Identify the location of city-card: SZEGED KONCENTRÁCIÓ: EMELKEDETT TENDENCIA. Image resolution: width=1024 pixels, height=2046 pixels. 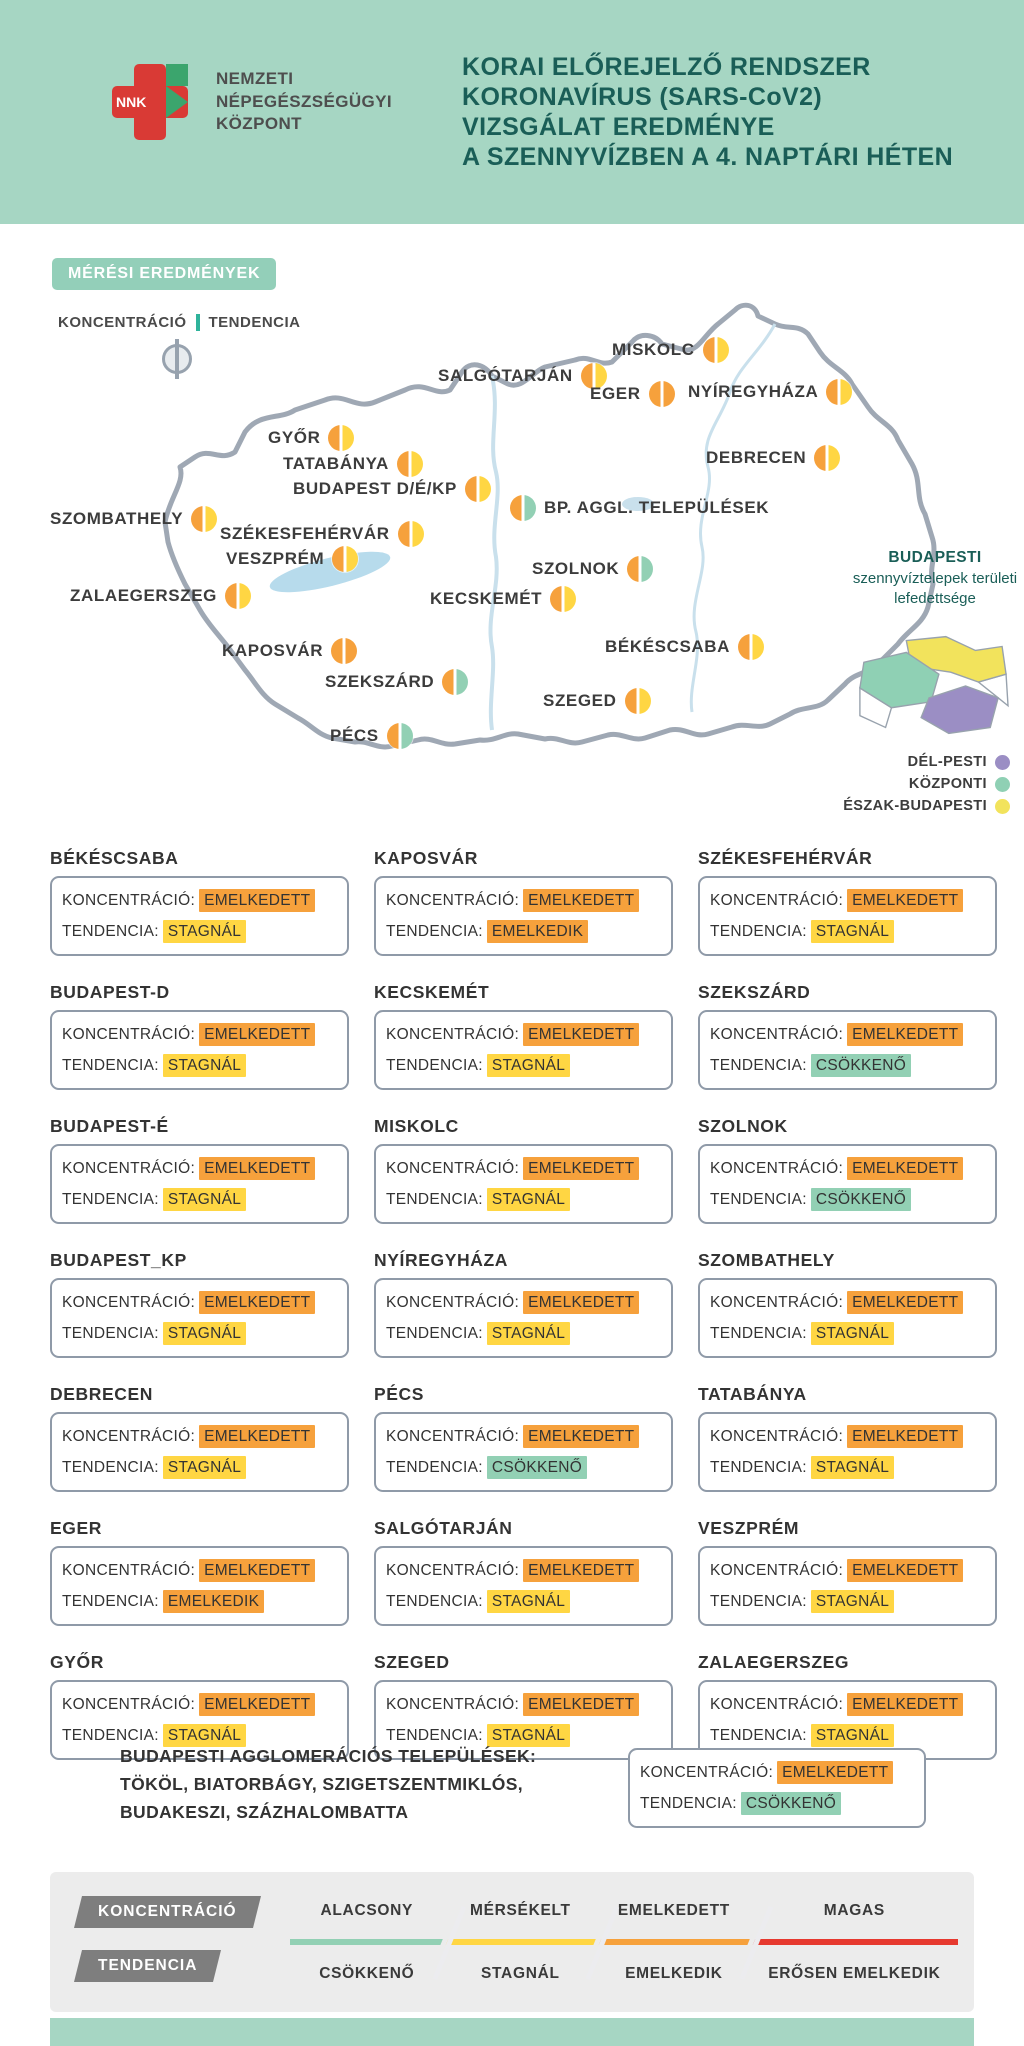
(523, 1706).